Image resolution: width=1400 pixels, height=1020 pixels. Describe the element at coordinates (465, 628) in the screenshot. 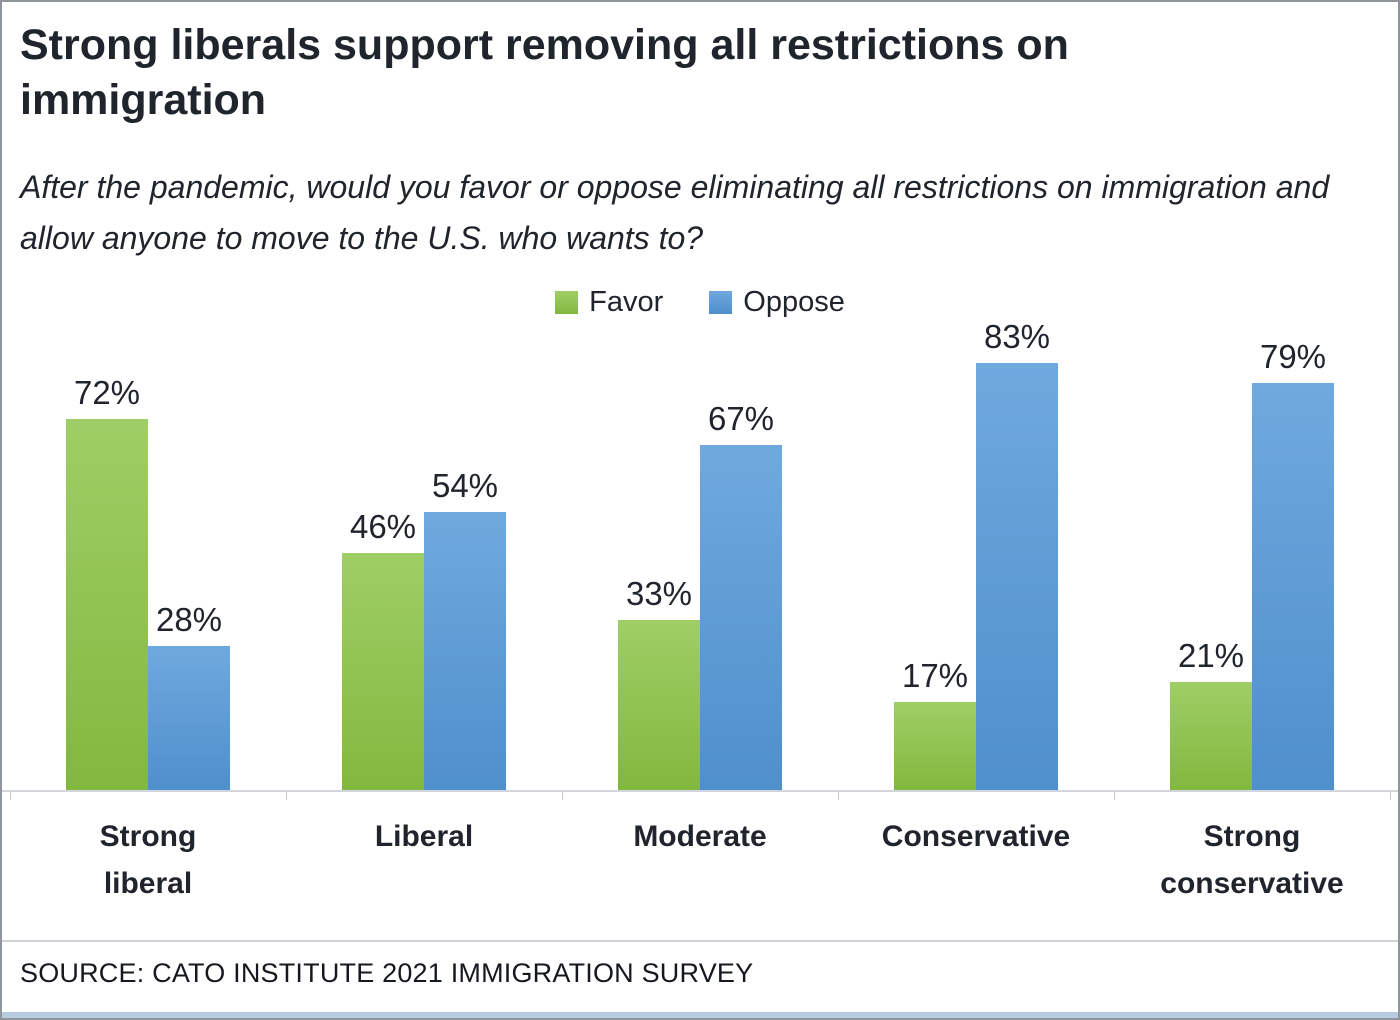

I see `bar-oppose-liberal: 54%` at that location.